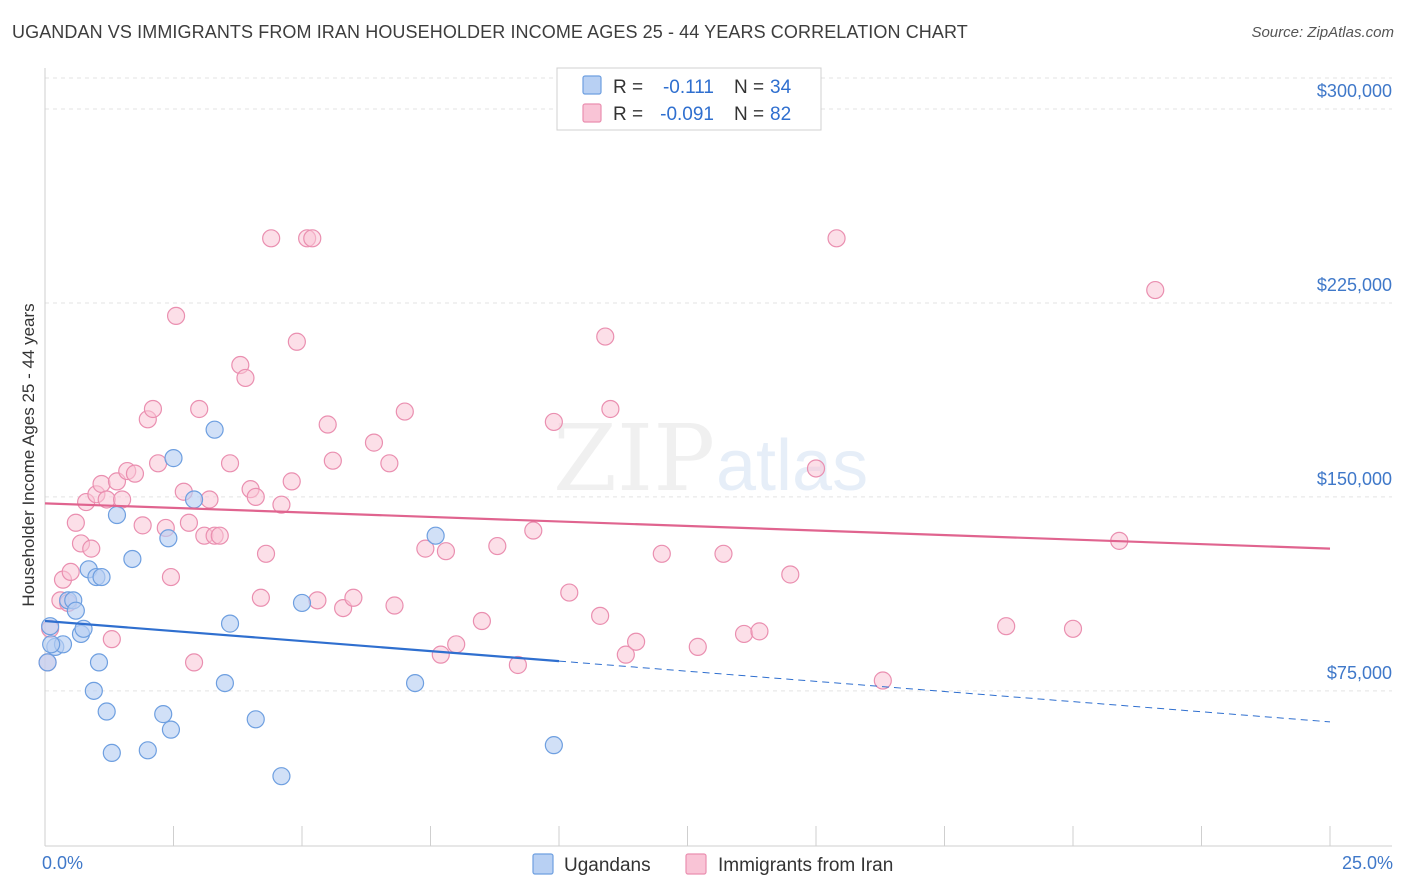 The height and width of the screenshot is (892, 1406). Describe the element at coordinates (689, 99) in the screenshot. I see `stats-legend: R = -0.111 N = 34 R = -0.091 N = 82` at that location.